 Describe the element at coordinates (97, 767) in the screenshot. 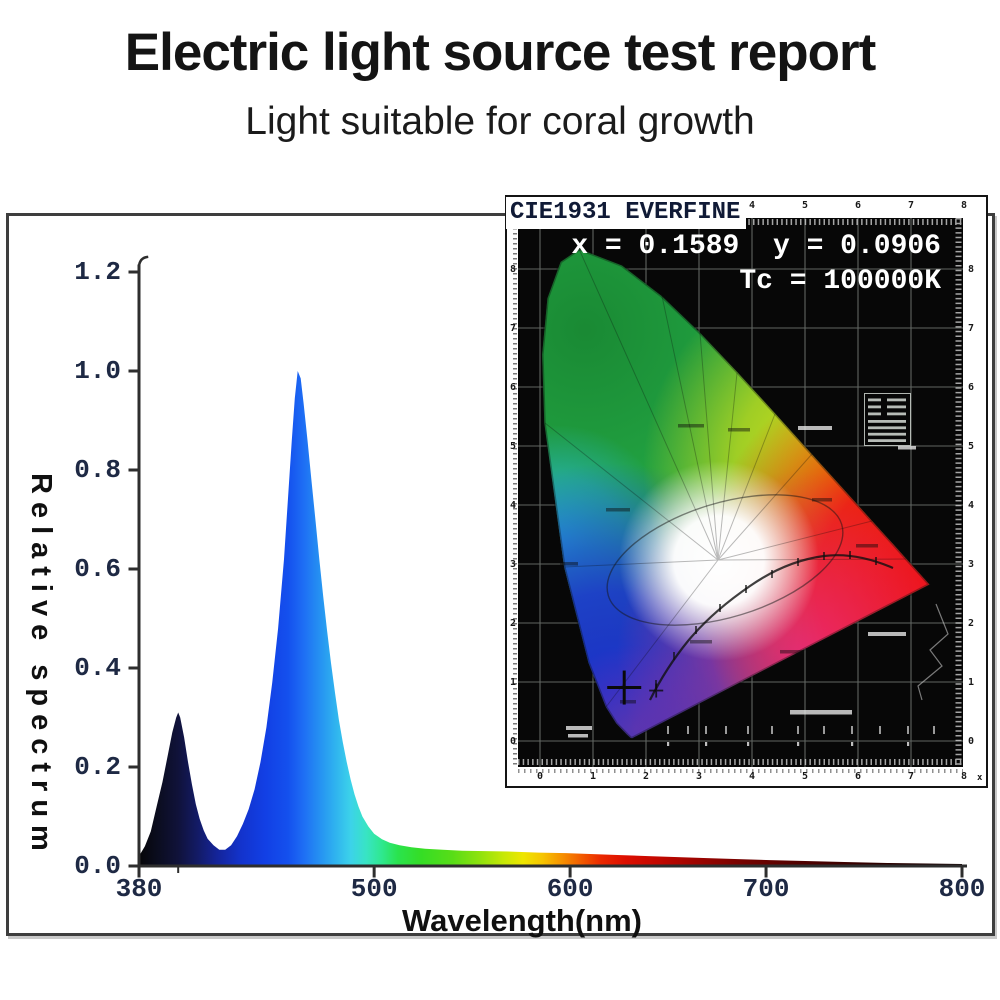

I see `y-tick-label: 0.2` at that location.